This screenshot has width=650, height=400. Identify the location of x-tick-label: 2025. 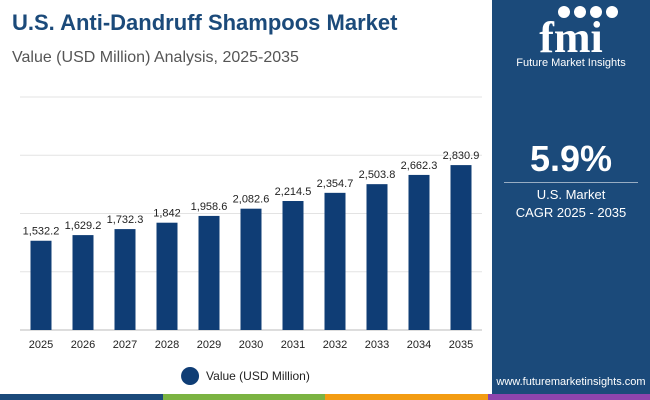
(41, 345).